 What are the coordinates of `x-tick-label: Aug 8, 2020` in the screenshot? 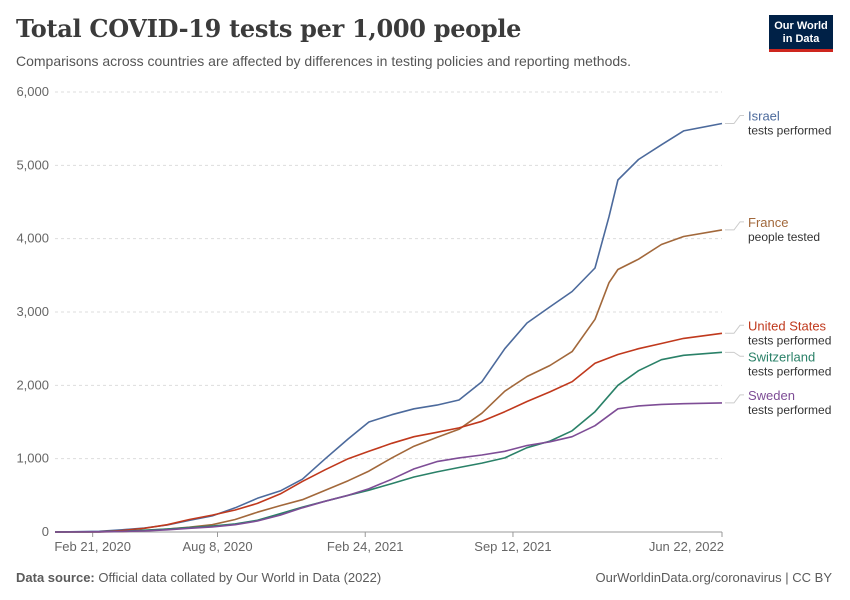 It's located at (217, 546).